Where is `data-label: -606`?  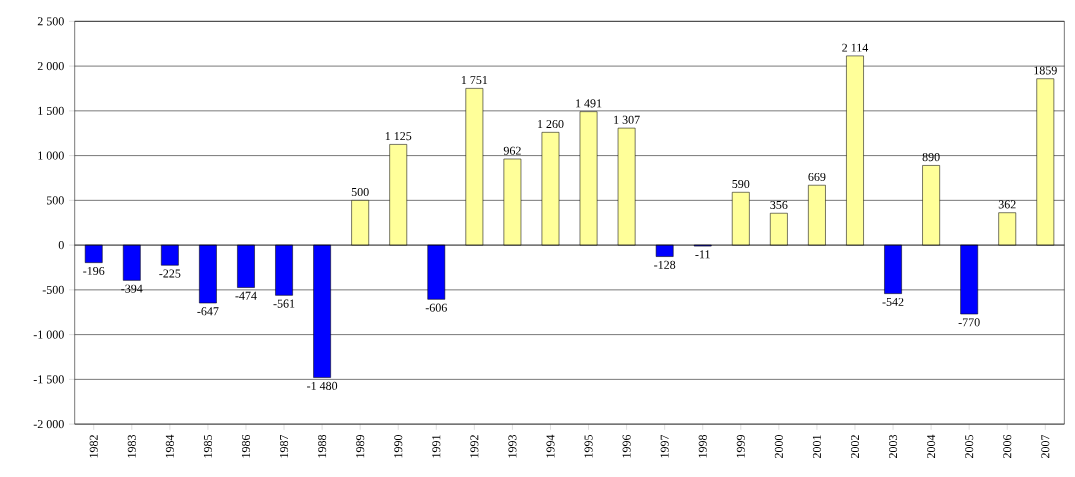 data-label: -606 is located at coordinates (436, 307).